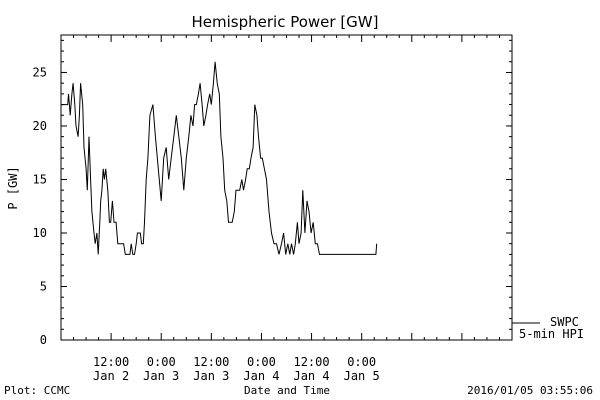 This screenshot has height=400, width=600. What do you see at coordinates (111, 376) in the screenshot?
I see `x-tick-date: Jan 2` at bounding box center [111, 376].